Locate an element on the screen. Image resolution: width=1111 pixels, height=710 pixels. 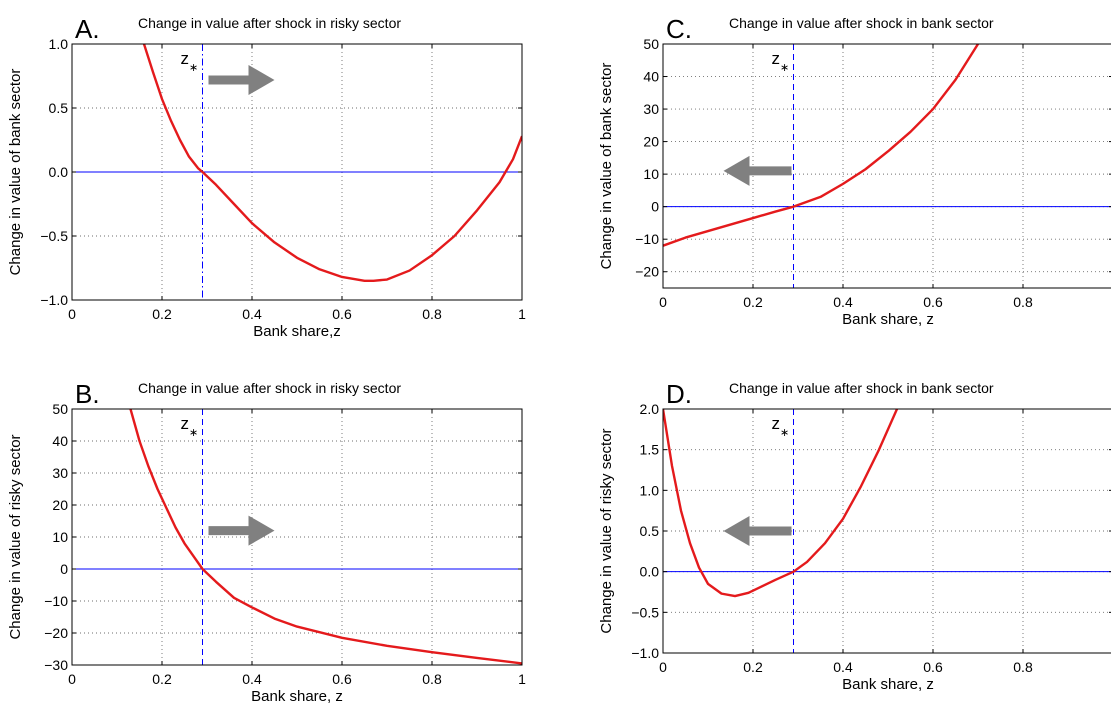
x-axis-label: Bank share,z is located at coordinates (297, 331).